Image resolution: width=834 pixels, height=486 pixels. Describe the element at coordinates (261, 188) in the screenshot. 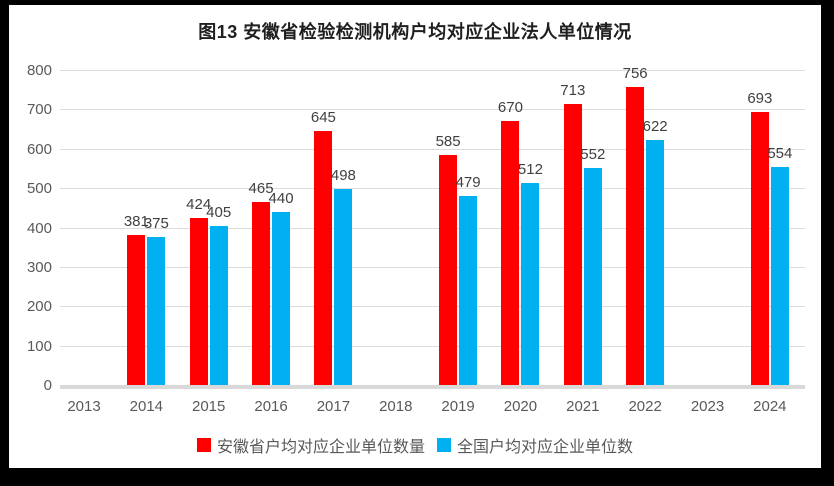

I see `bar-value-label: 465` at that location.